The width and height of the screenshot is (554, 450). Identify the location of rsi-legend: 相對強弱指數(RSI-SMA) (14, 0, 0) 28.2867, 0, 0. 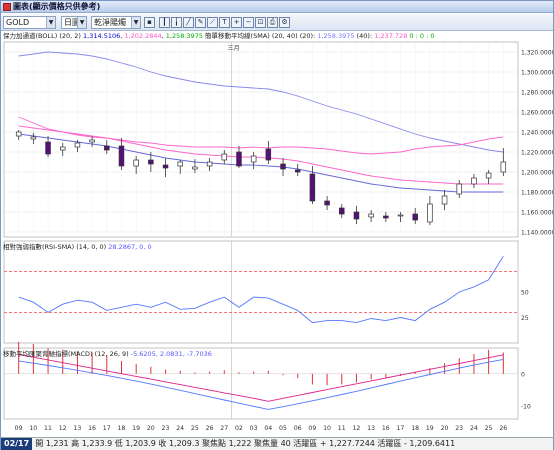
(77, 246).